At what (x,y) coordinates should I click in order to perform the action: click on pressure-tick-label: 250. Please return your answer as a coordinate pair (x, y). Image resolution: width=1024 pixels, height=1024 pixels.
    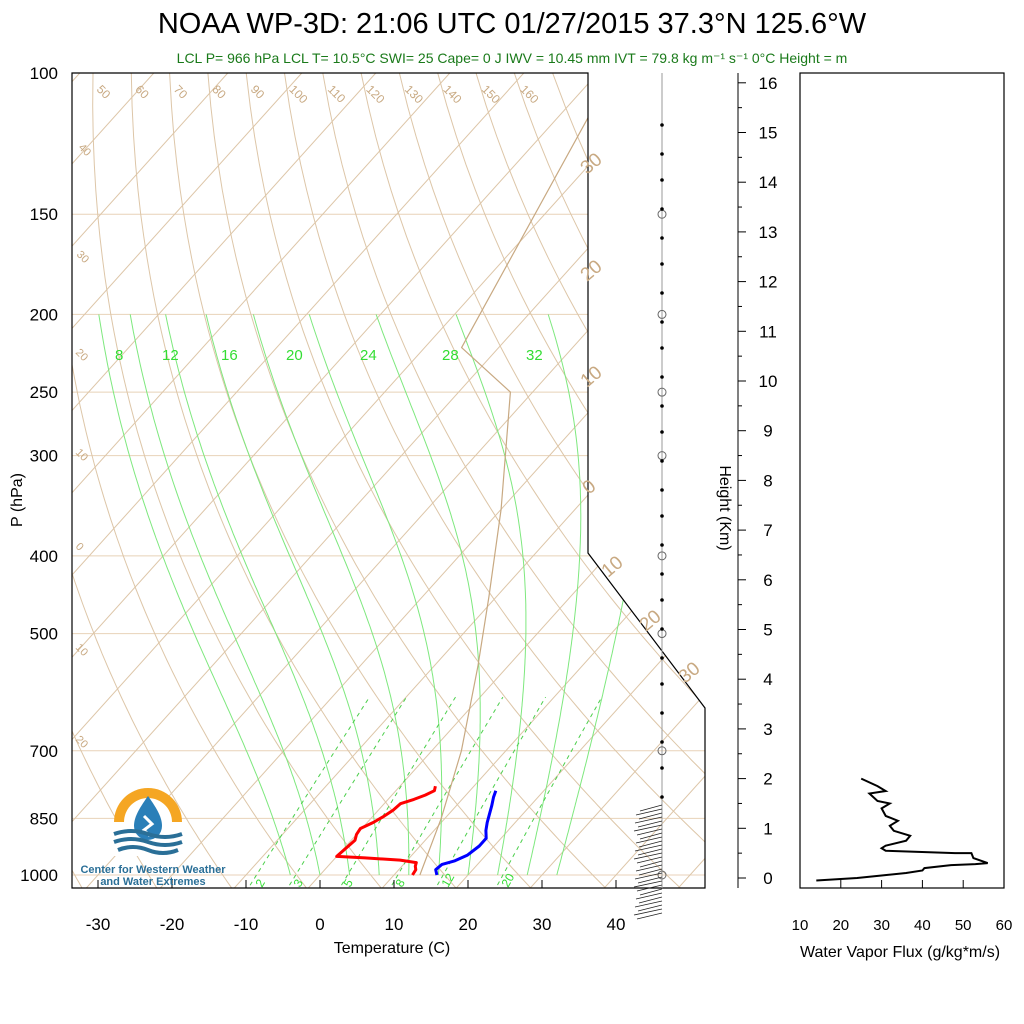
    Looking at the image, I should click on (44, 392).